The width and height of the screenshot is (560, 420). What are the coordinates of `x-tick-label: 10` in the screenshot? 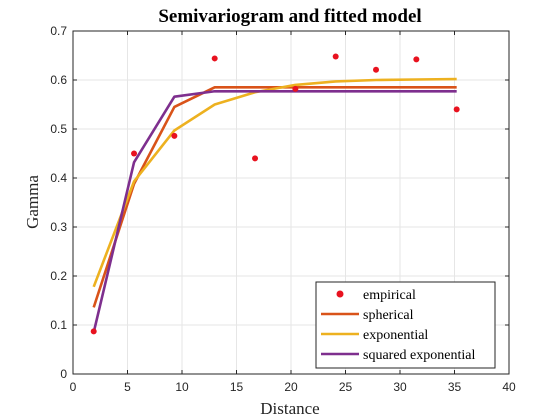 It's located at (182, 387).